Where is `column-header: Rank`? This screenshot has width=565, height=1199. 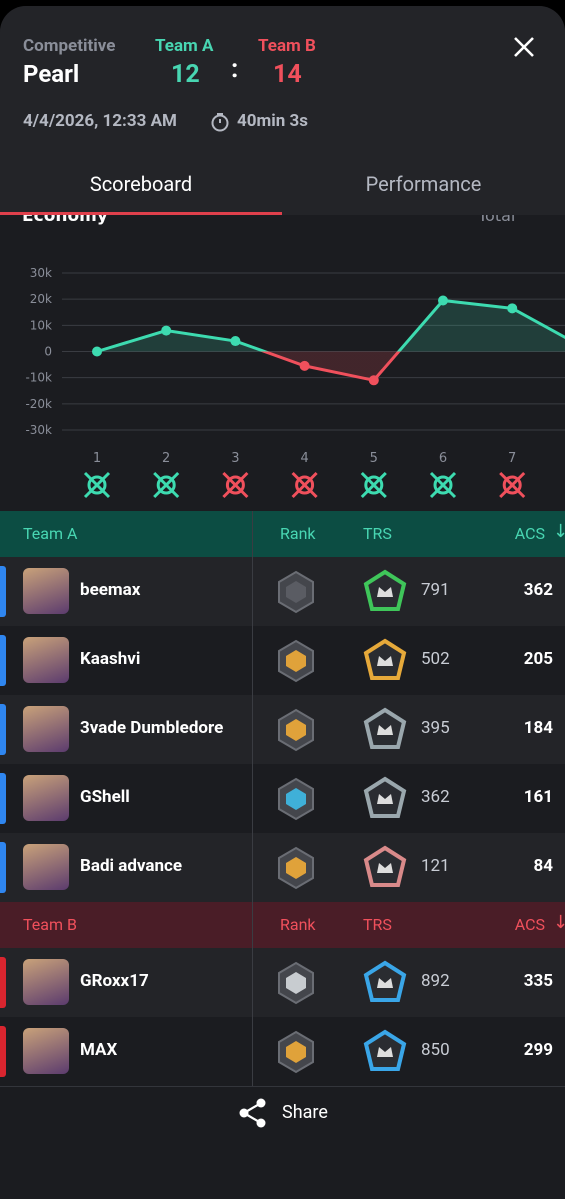 column-header: Rank is located at coordinates (298, 533).